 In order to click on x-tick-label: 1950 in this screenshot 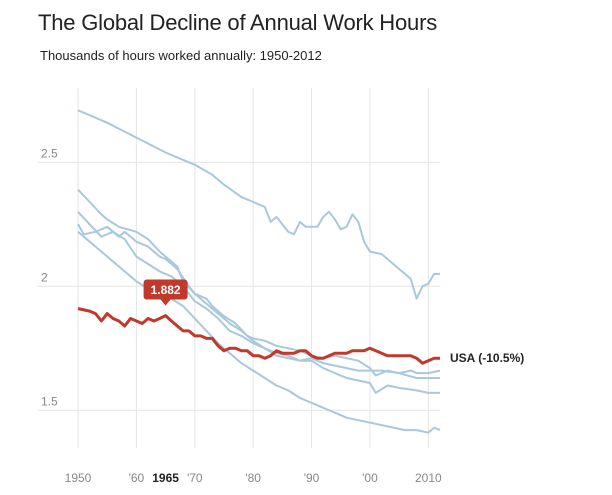, I will do `click(78, 478)`.